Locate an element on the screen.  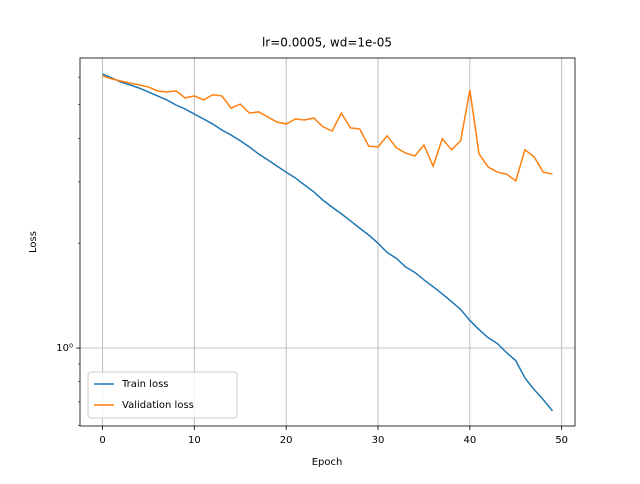
x-tick-label: 10 is located at coordinates (194, 440).